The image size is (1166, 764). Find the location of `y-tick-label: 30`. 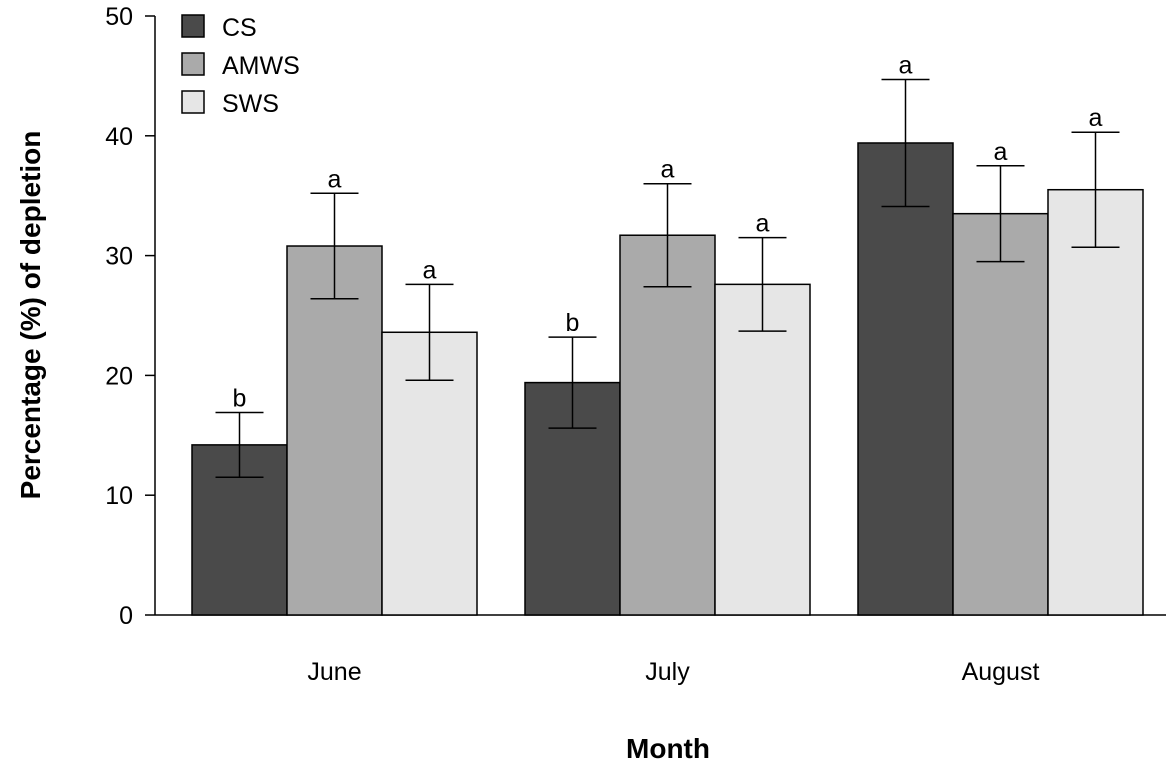

y-tick-label: 30 is located at coordinates (119, 257).